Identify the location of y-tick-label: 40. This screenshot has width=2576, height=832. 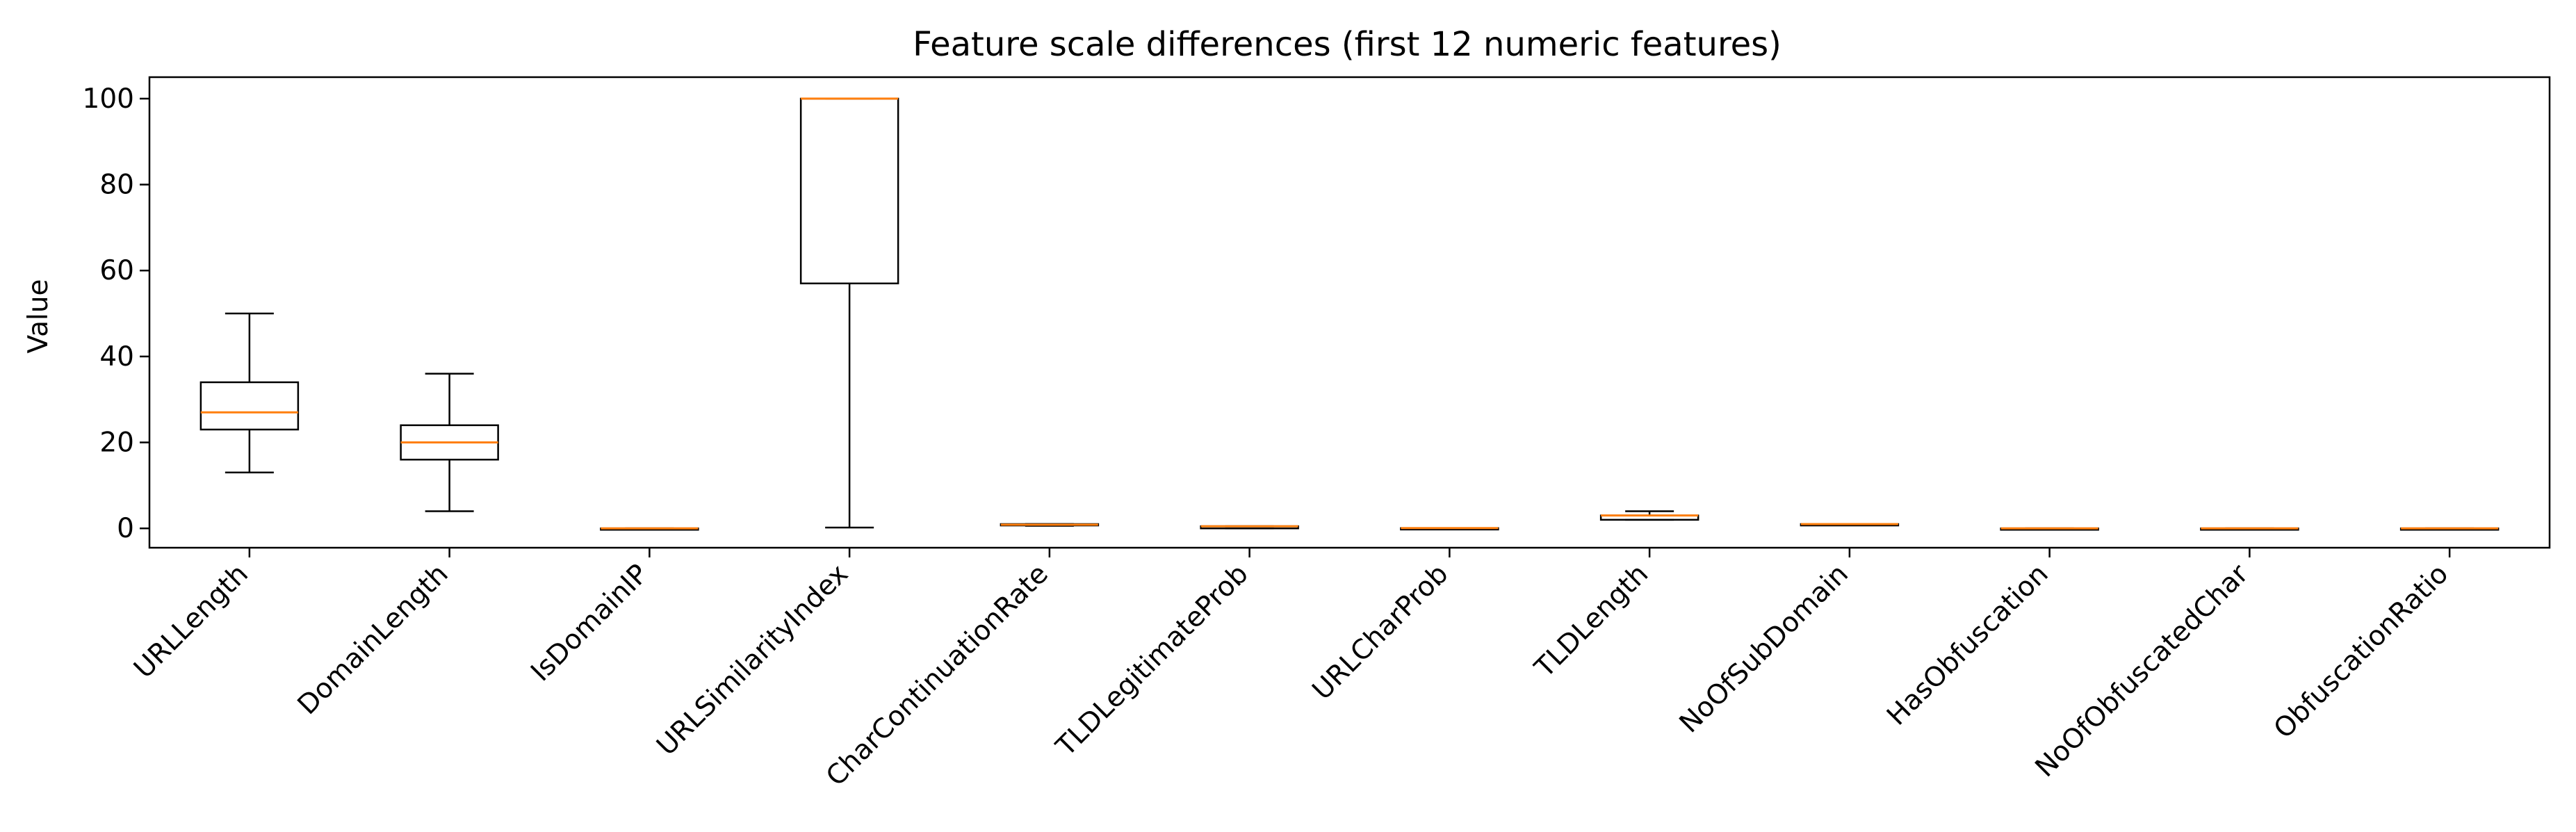
(116, 357).